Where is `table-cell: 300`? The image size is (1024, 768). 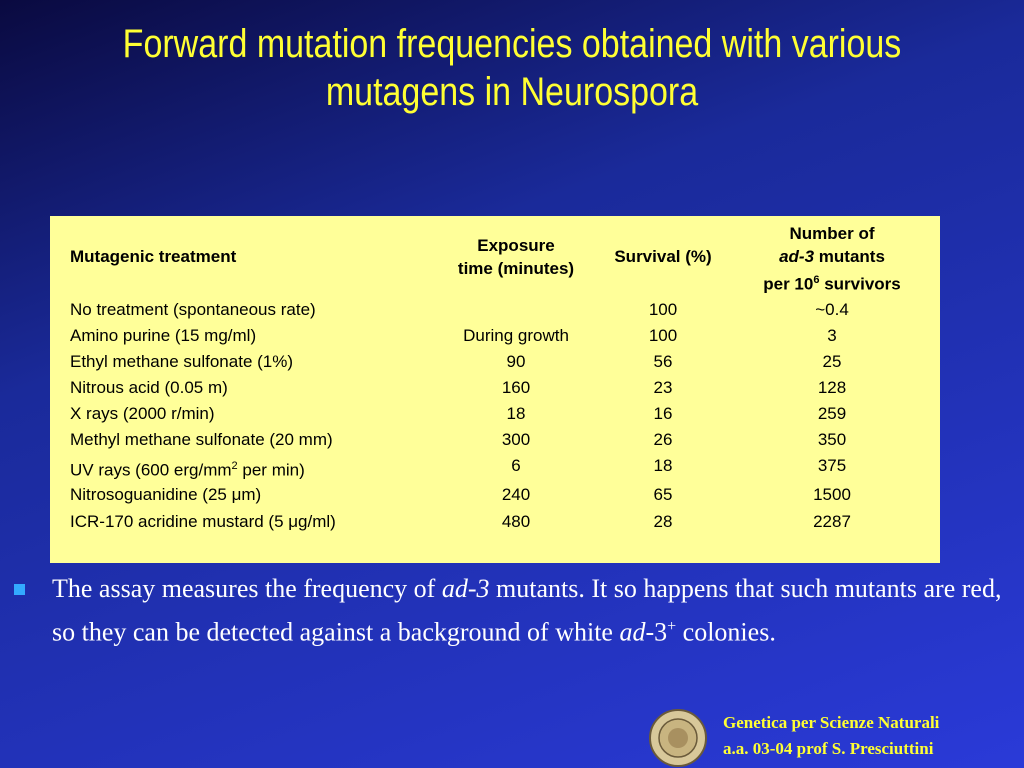
table-cell: 300 is located at coordinates (516, 439).